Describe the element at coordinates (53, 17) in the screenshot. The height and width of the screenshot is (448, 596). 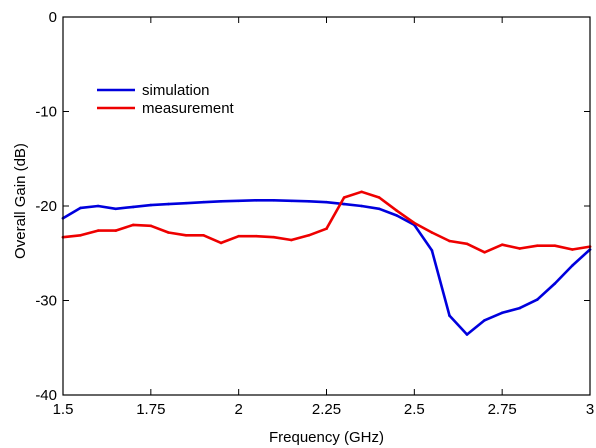
I see `y-tick-label: 0` at that location.